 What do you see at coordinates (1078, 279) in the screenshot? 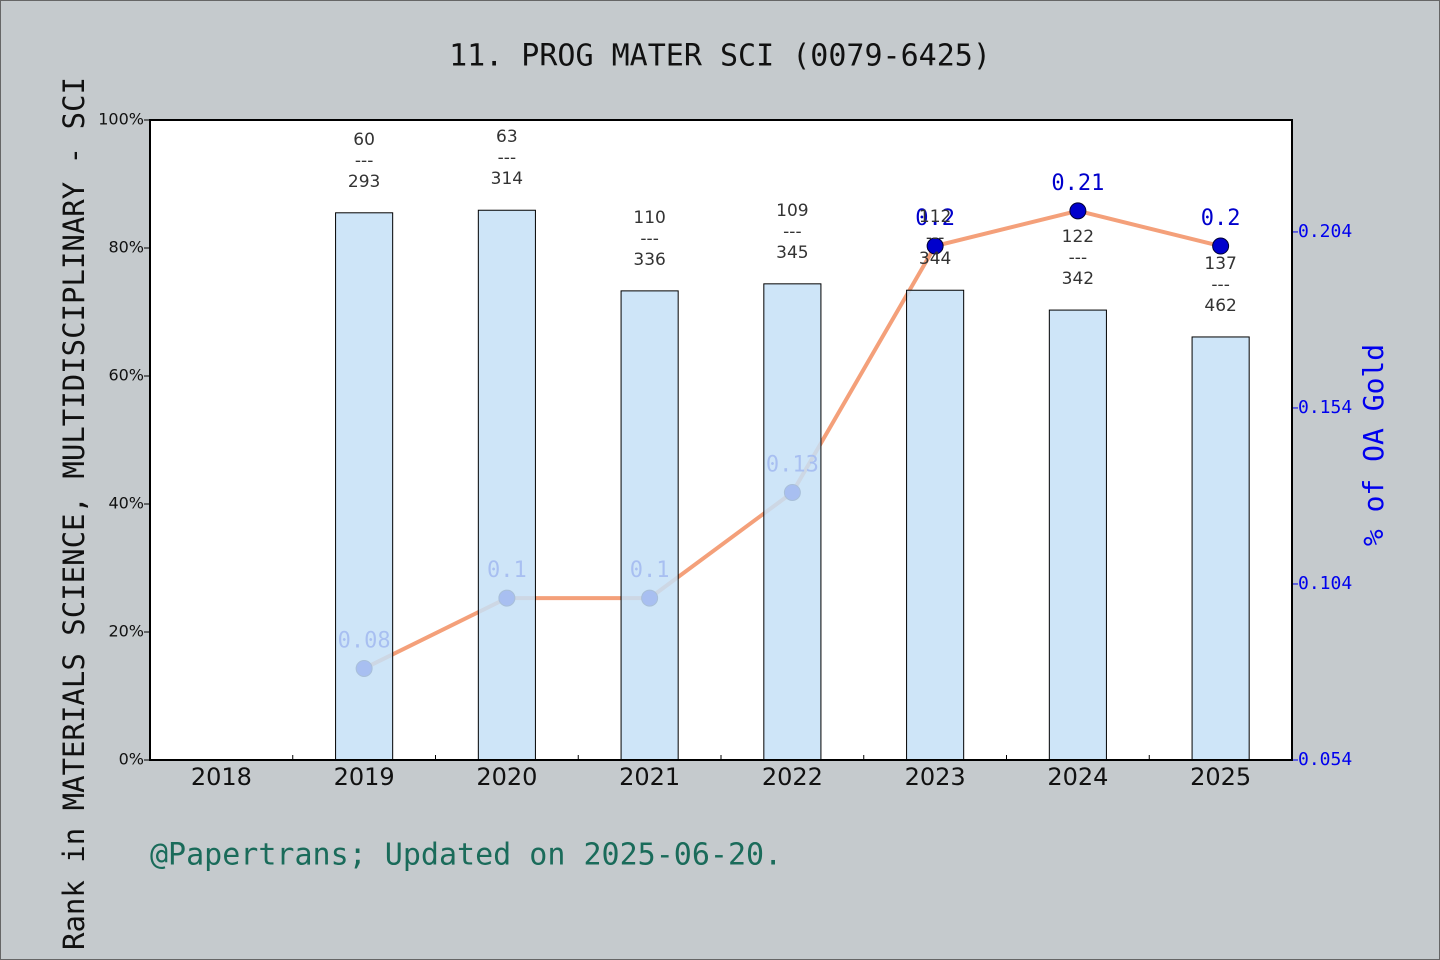
I see `total-label: 342` at bounding box center [1078, 279].